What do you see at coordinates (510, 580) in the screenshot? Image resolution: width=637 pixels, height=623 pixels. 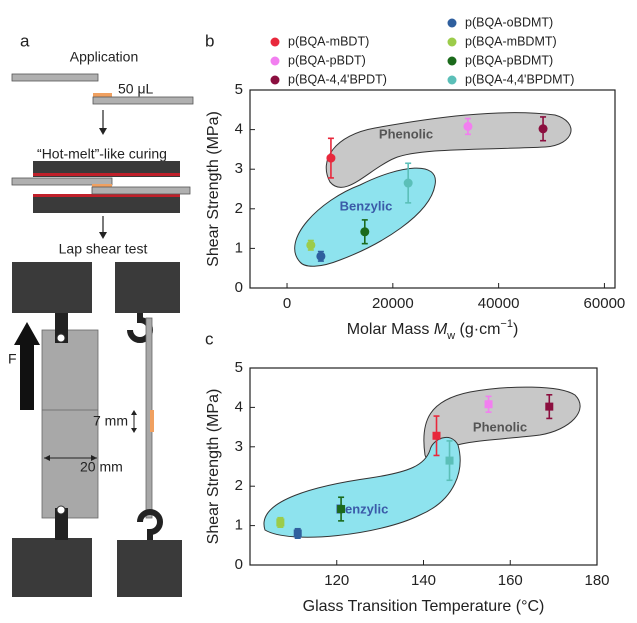 I see `x-tick-label: 160` at bounding box center [510, 580].